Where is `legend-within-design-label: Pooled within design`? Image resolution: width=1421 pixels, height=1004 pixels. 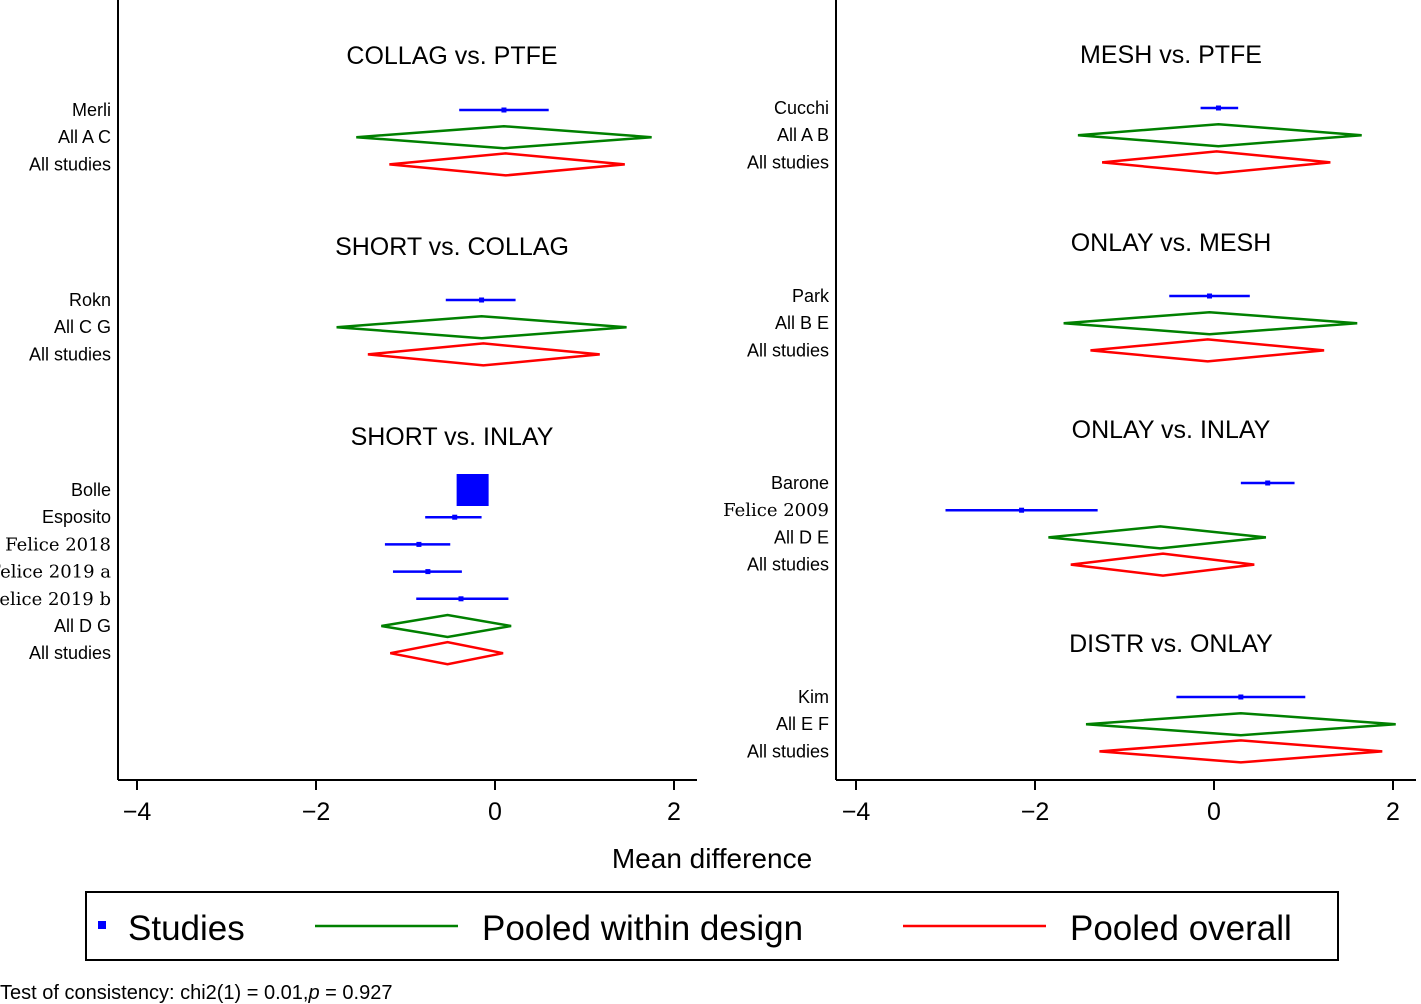 legend-within-design-label: Pooled within design is located at coordinates (642, 928).